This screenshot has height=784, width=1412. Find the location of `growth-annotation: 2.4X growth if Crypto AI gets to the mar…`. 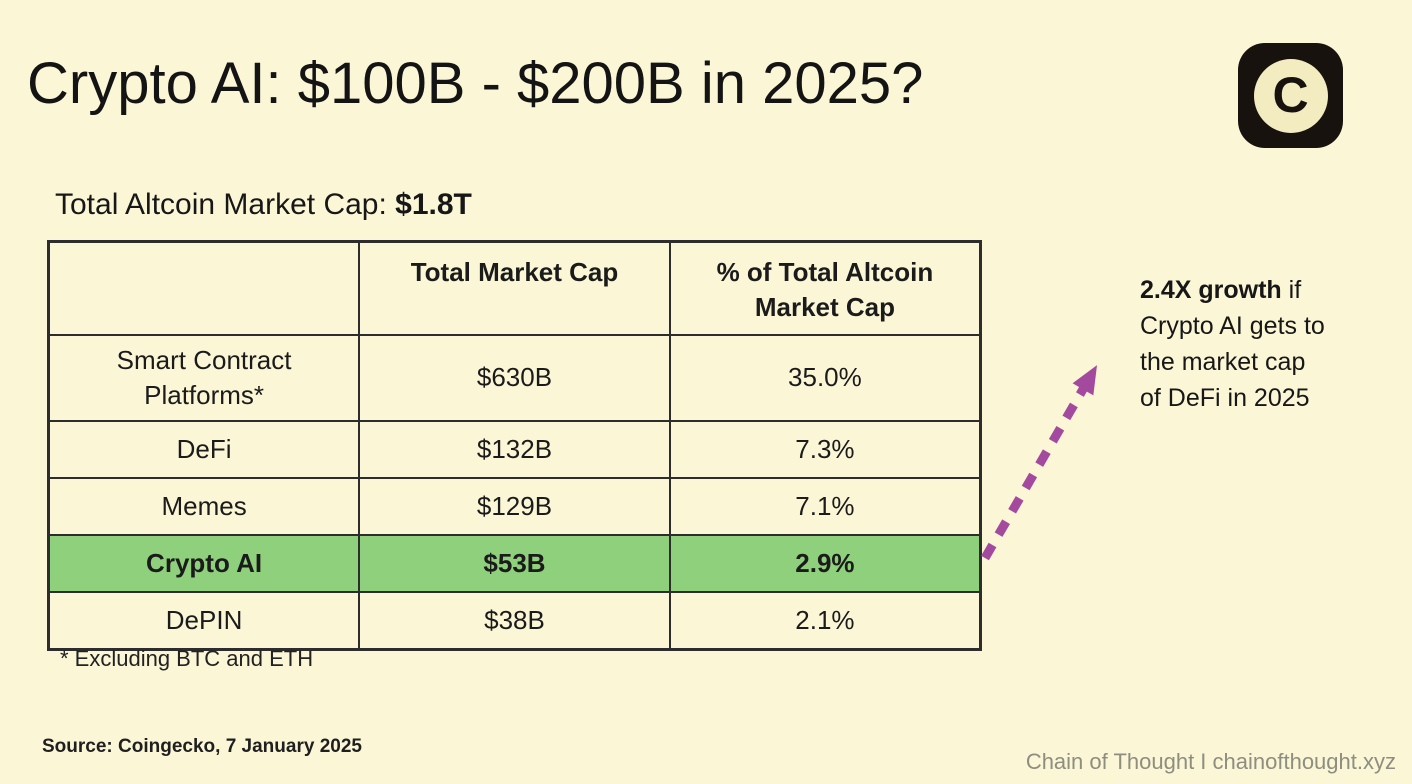

growth-annotation: 2.4X growth if Crypto AI gets to the mar… is located at coordinates (1235, 344).